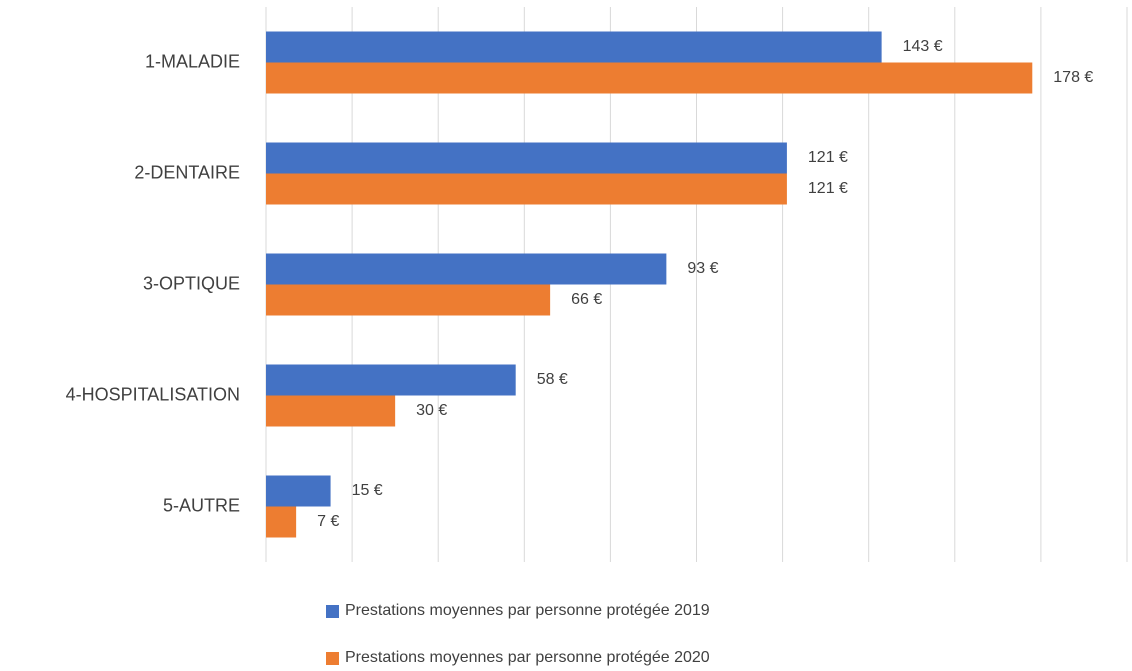 The width and height of the screenshot is (1132, 671). Describe the element at coordinates (191, 283) in the screenshot. I see `y-tick-label: 3-OPTIQUE` at that location.